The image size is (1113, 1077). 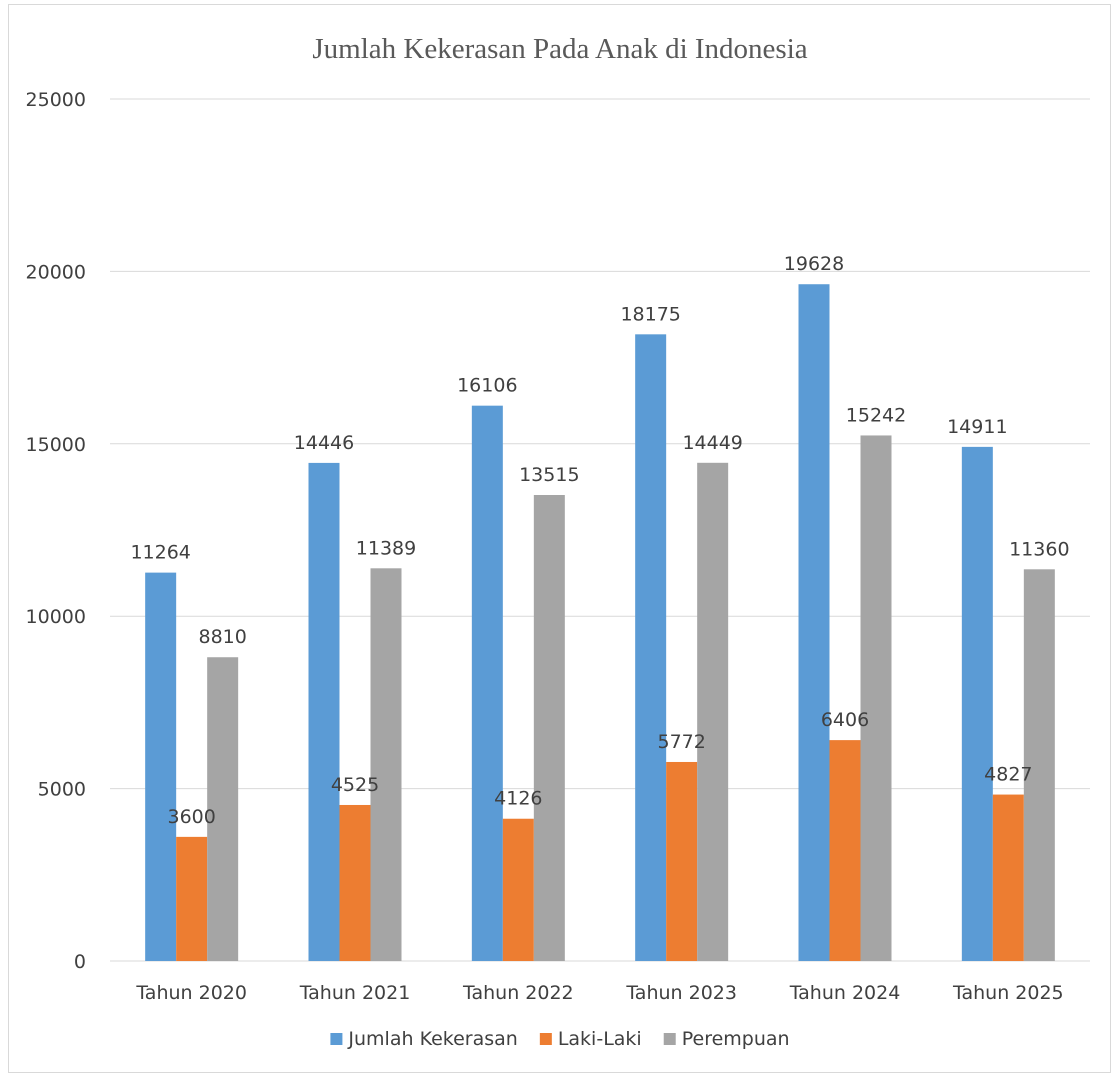 I want to click on data-label-3-0: 18175, so click(x=650, y=314).